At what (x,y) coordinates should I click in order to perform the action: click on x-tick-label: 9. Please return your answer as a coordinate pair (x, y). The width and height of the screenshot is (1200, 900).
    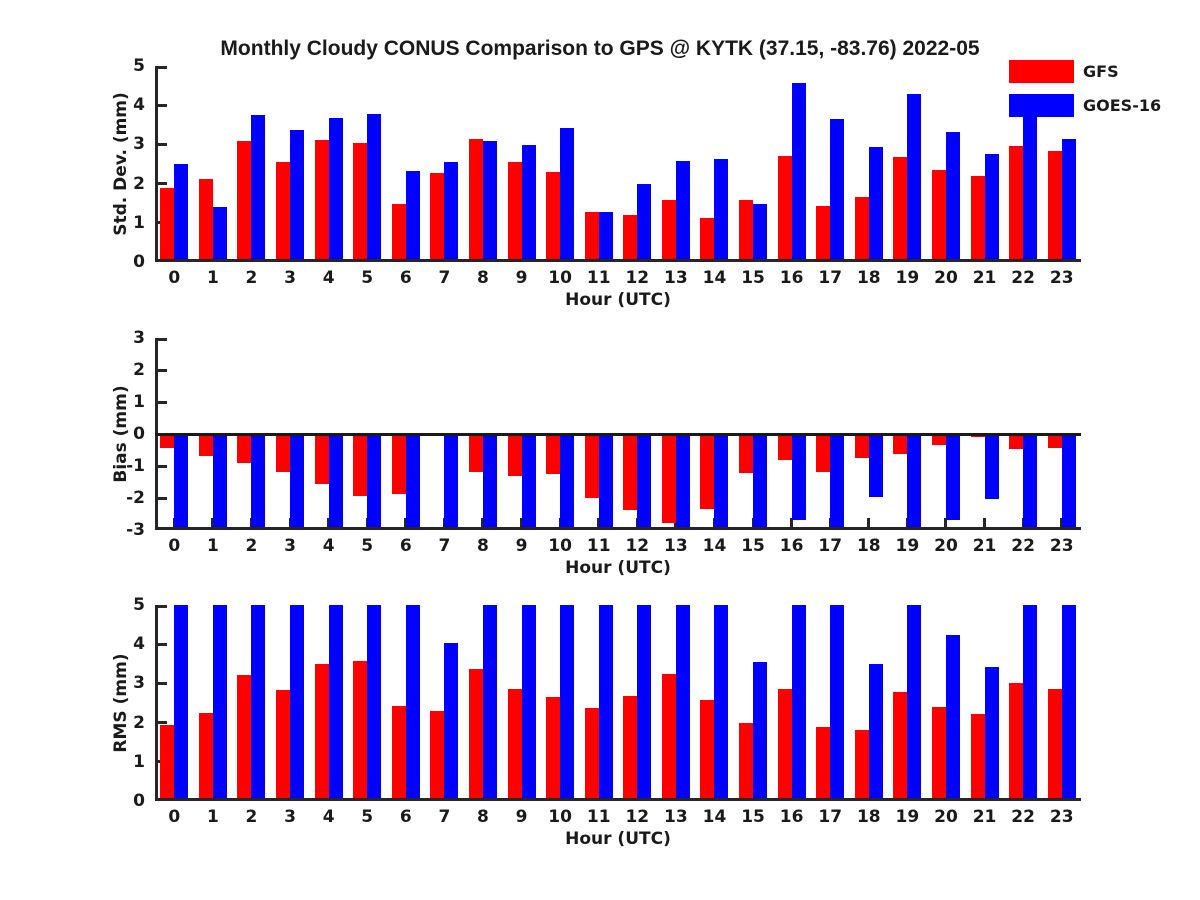
    Looking at the image, I should click on (521, 278).